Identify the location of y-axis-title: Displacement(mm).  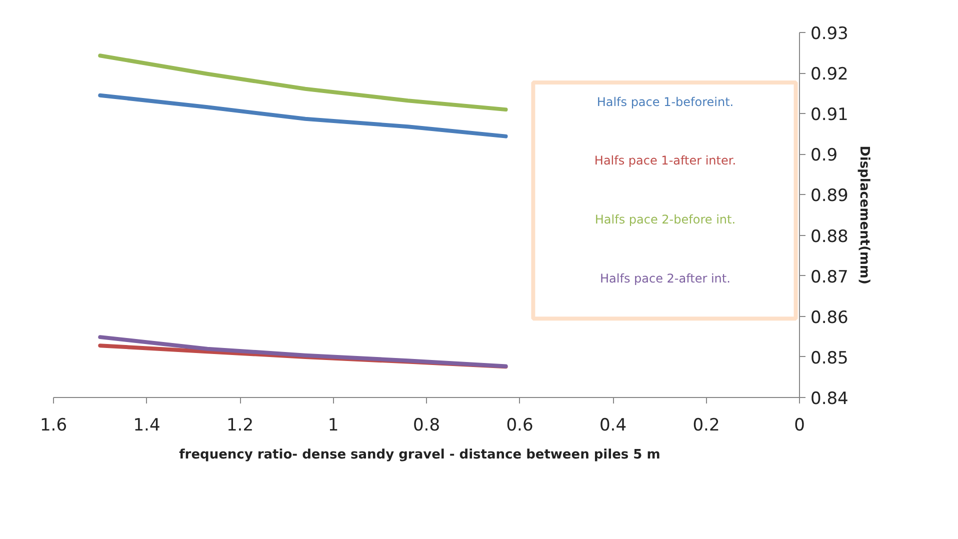
(864, 215).